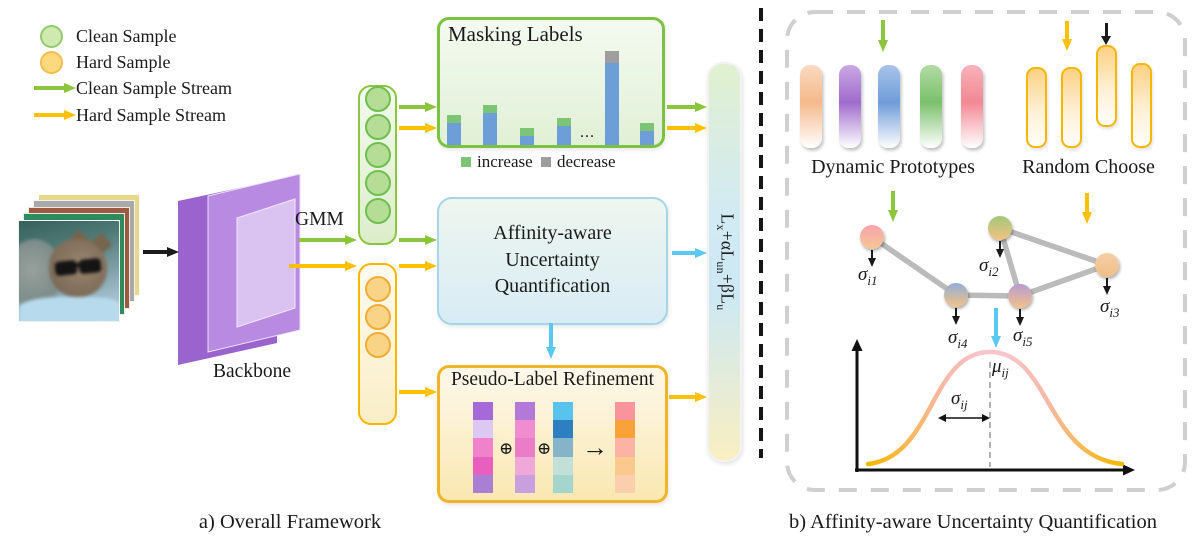  I want to click on sigma-interval-arrowhead-right, so click(986, 418).